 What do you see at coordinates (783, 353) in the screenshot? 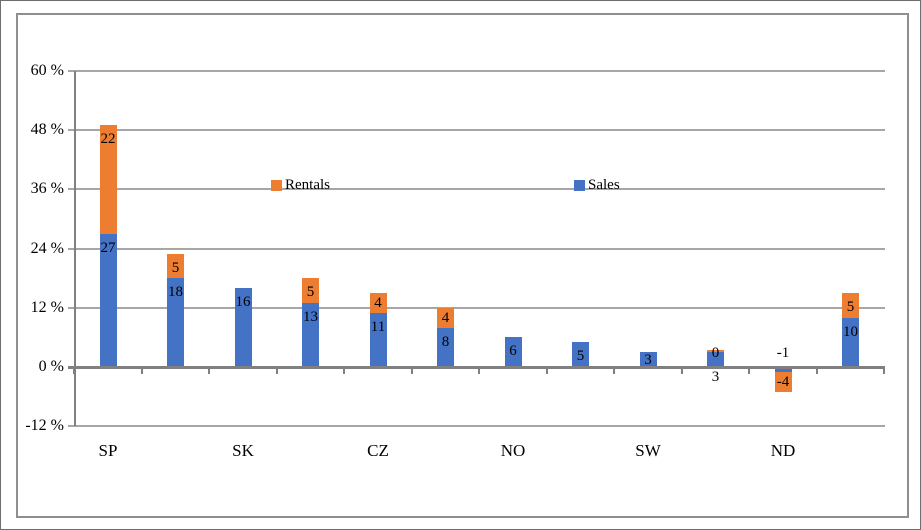
I see `bar-value-label-sales-slot11: -1` at bounding box center [783, 353].